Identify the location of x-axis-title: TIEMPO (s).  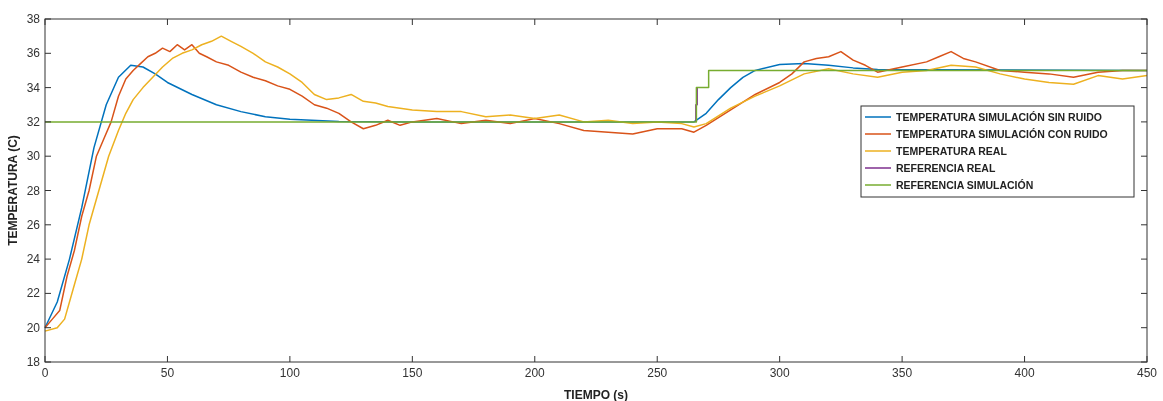
(596, 394).